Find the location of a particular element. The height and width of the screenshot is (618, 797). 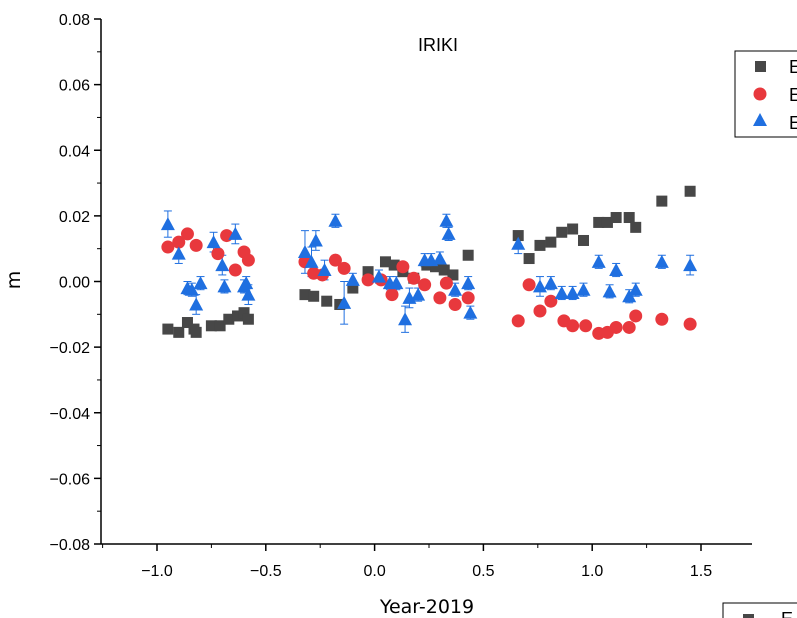

y-axis-title: m is located at coordinates (14, 280).